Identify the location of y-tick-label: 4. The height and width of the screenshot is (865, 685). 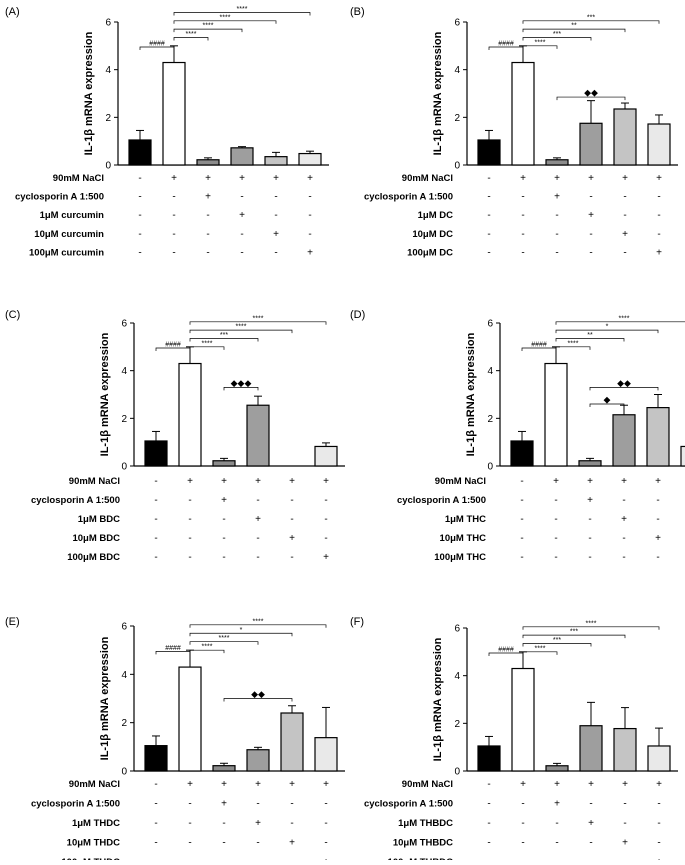
(457, 70).